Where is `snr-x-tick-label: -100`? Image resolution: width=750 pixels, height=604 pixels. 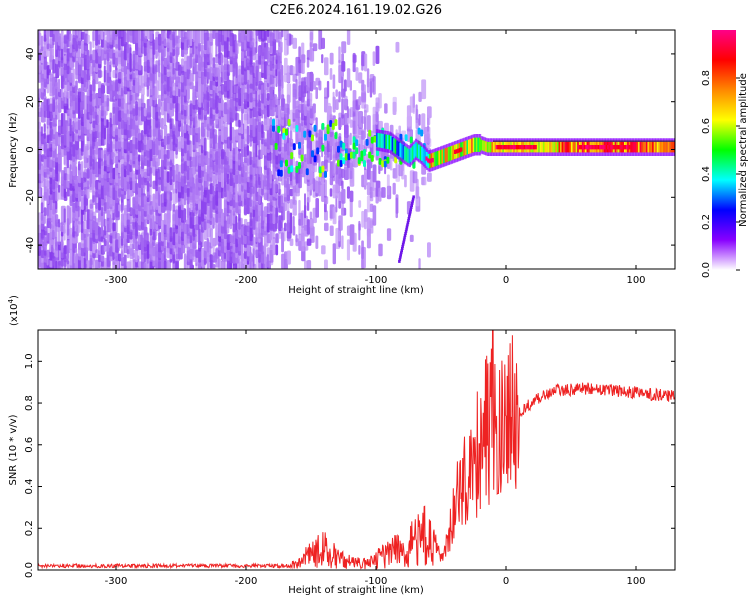
snr-x-tick-label: -100 is located at coordinates (376, 581).